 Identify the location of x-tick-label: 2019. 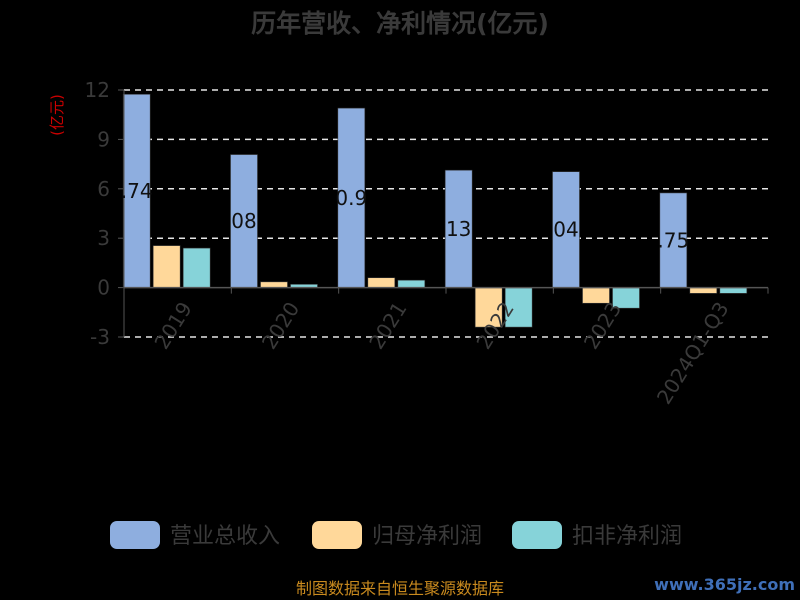
(173, 326).